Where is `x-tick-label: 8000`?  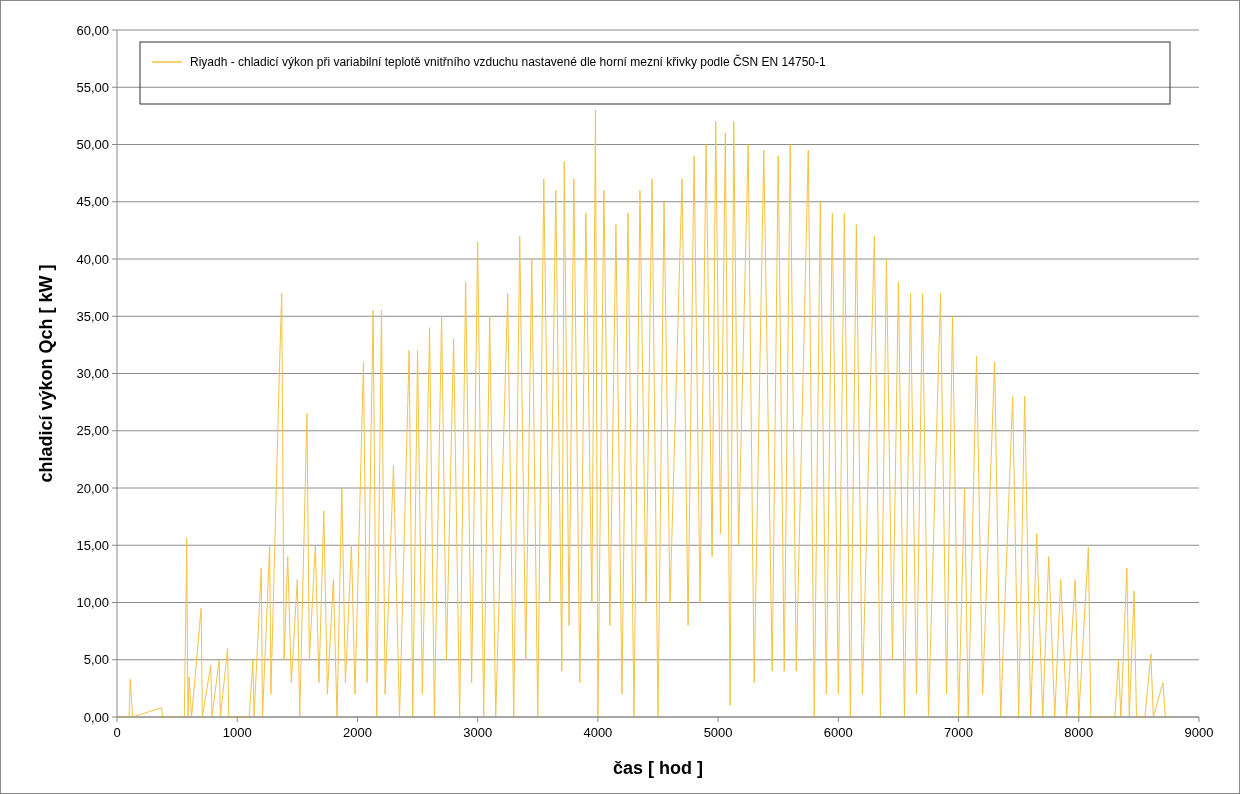 x-tick-label: 8000 is located at coordinates (1079, 732).